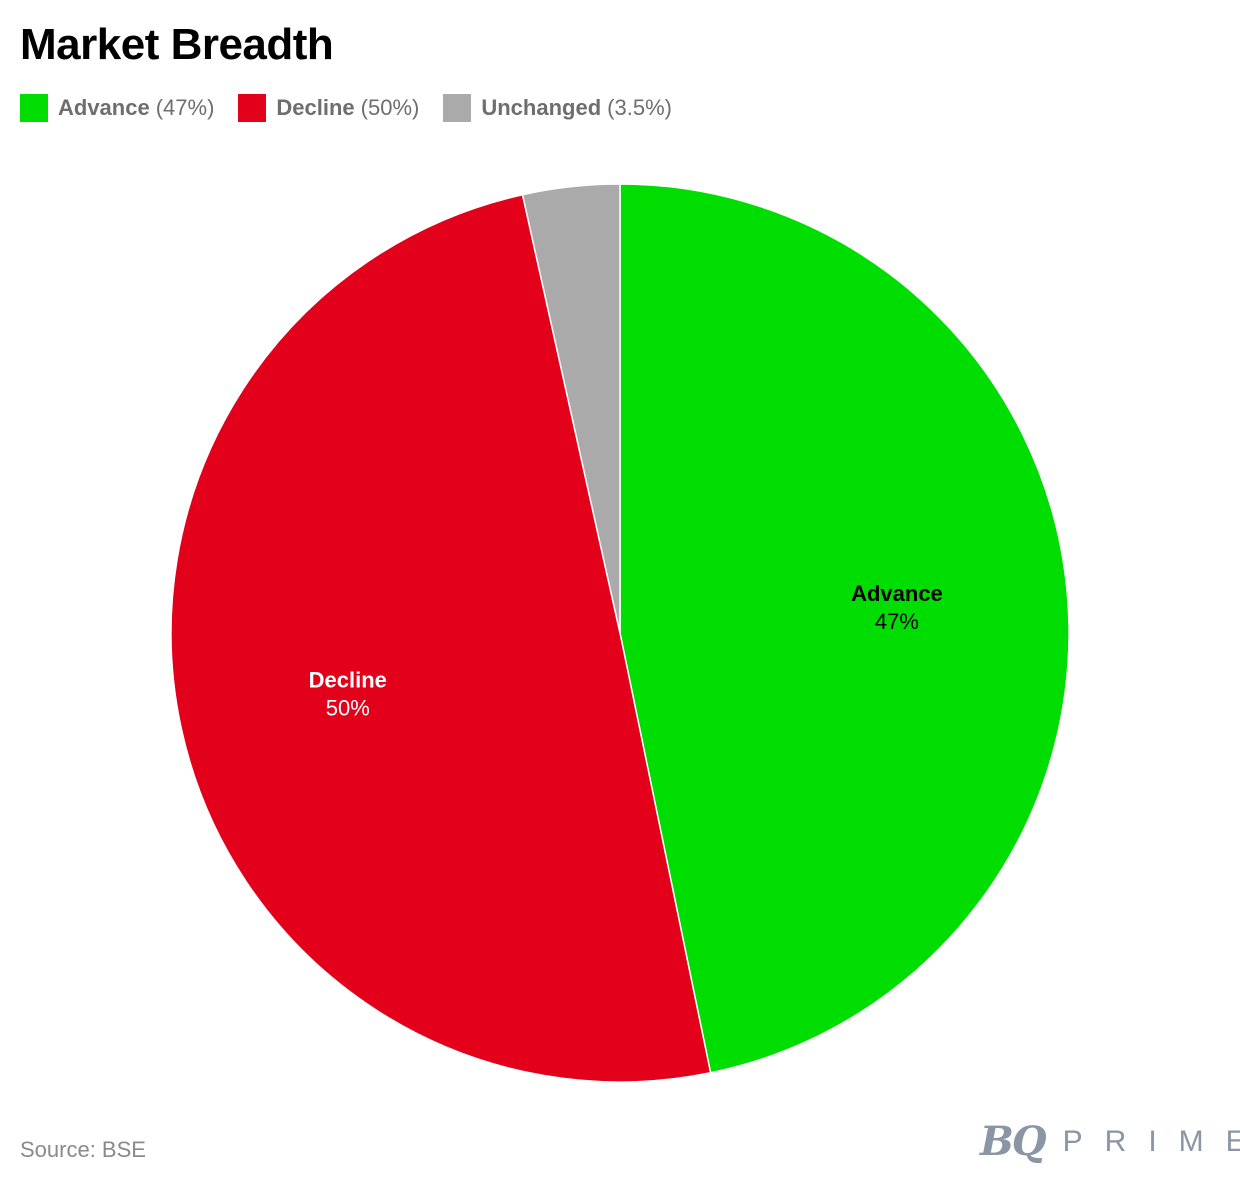 The height and width of the screenshot is (1194, 1240). I want to click on legend-label-unchanged: Unchanged, so click(541, 107).